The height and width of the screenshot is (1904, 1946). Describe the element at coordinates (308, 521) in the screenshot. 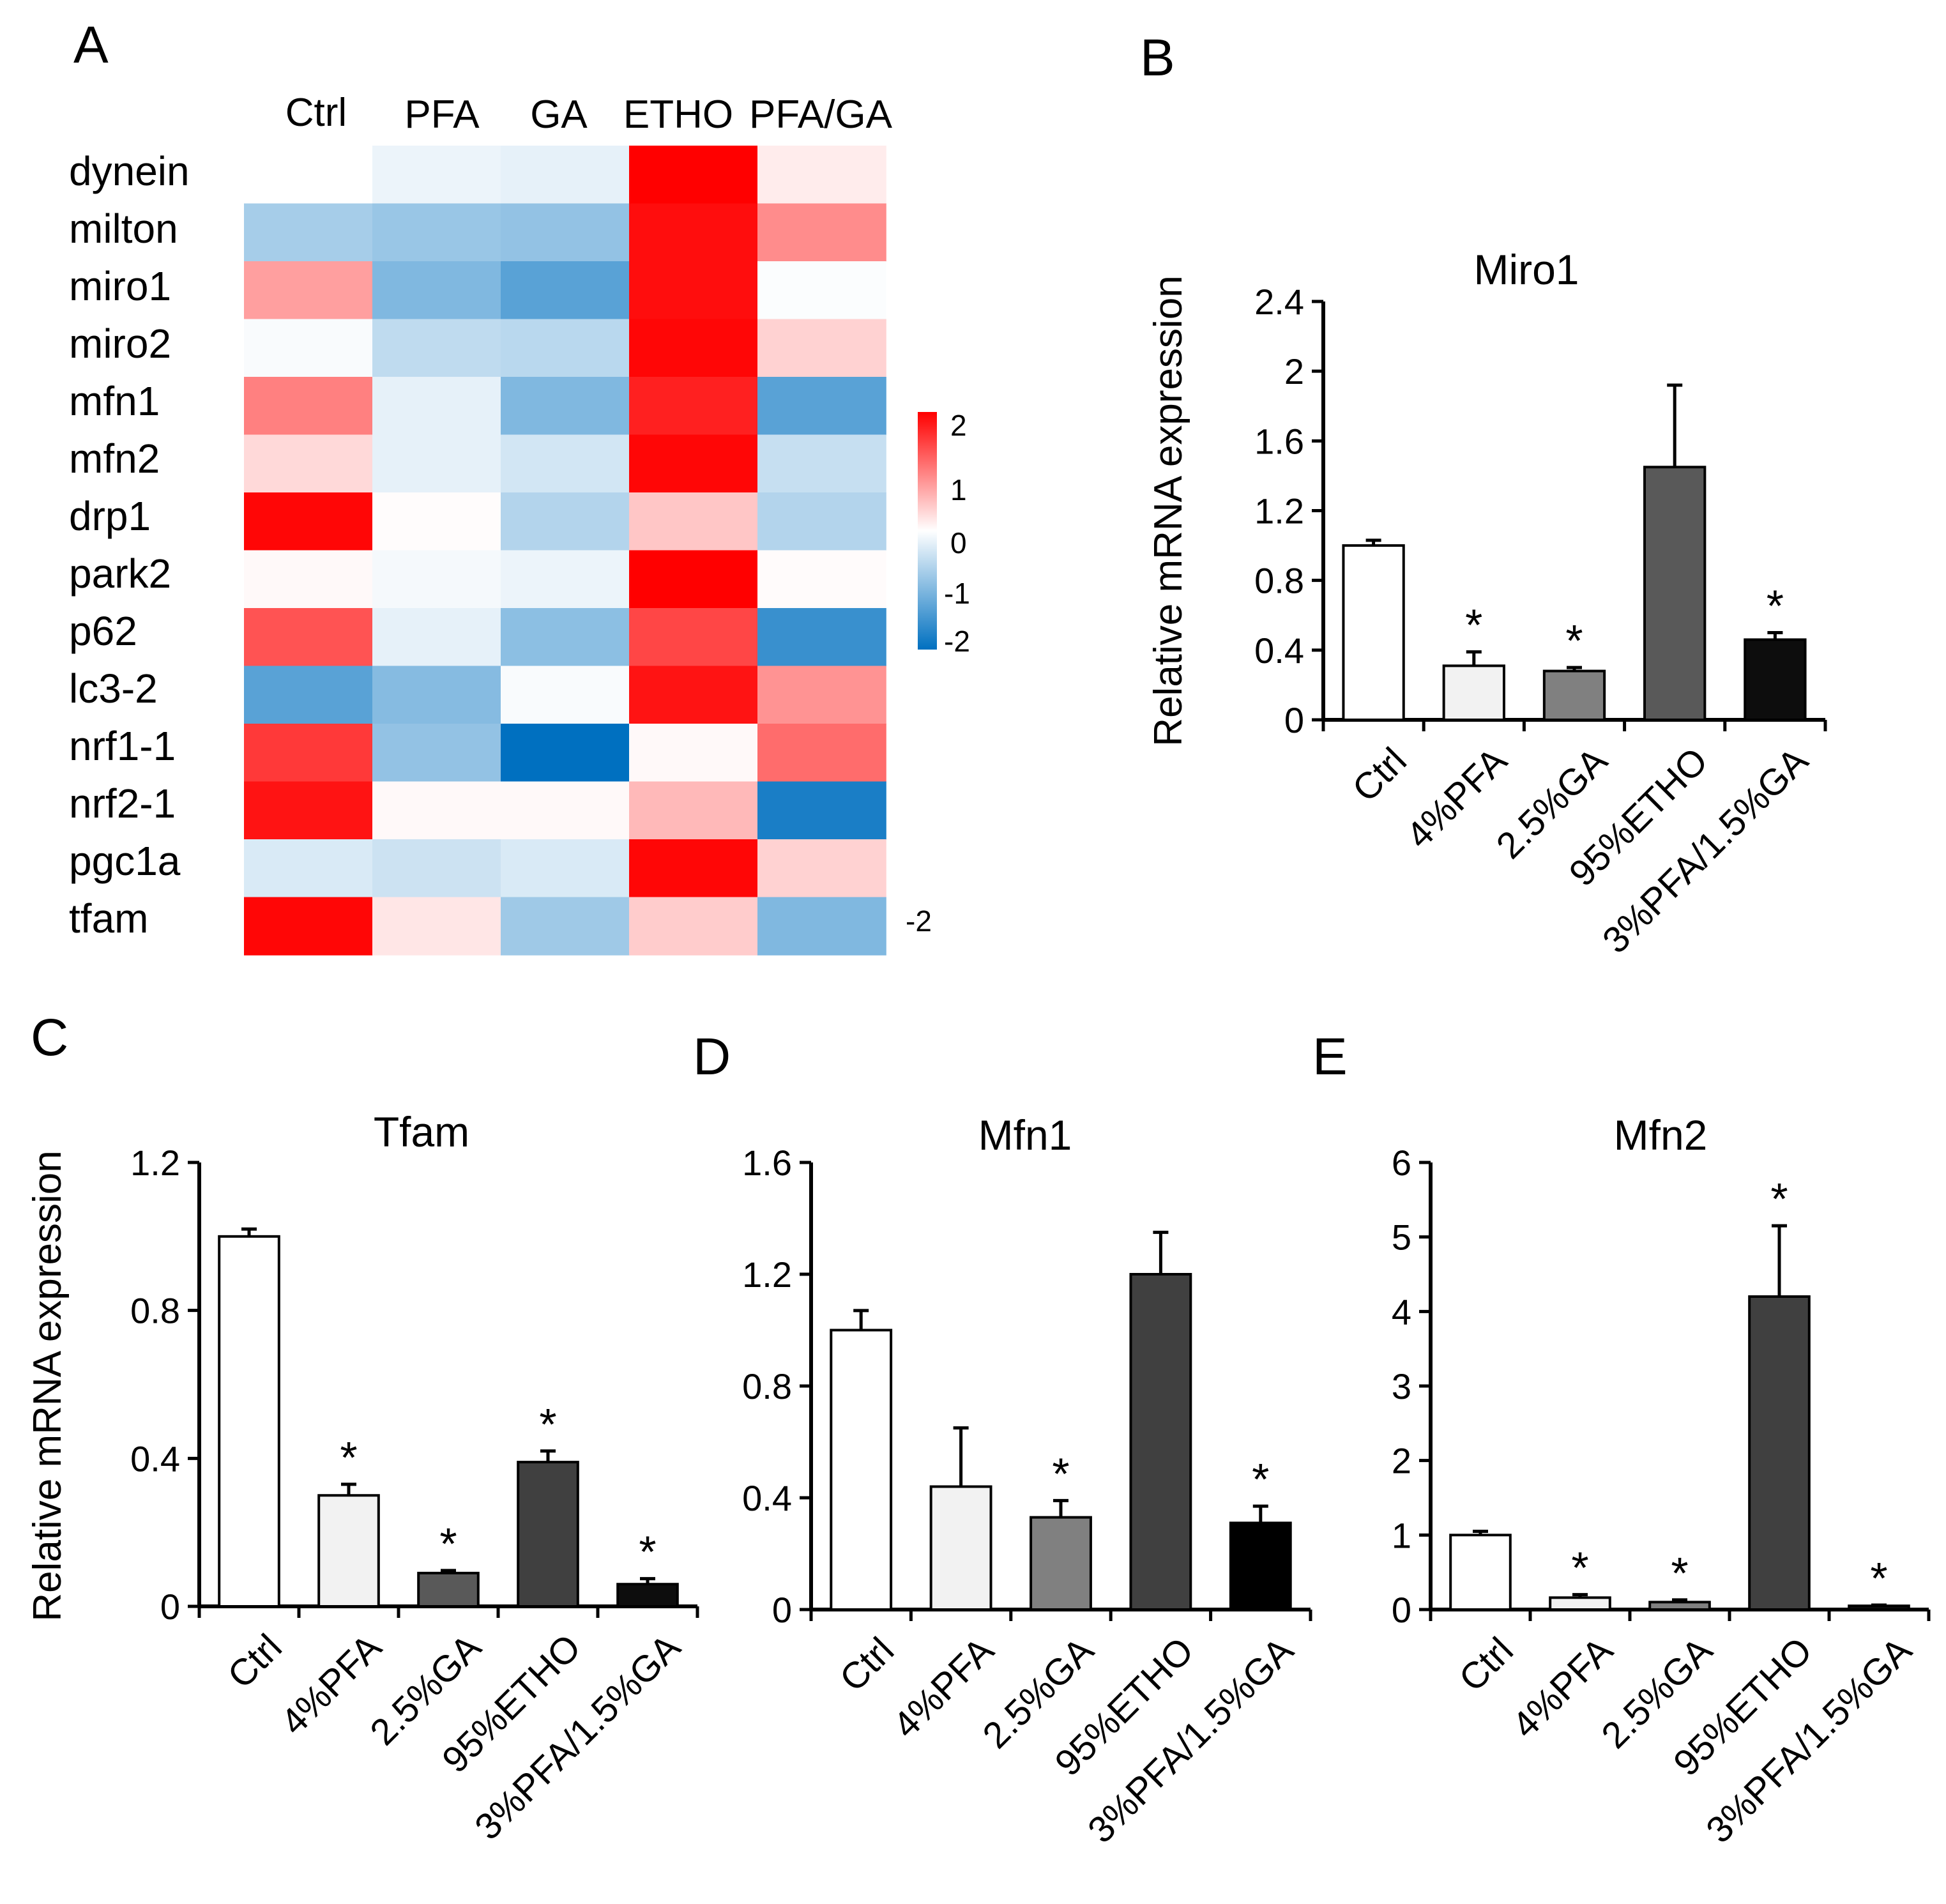

I see `heatmap-cell-drp1-Ctrl` at that location.